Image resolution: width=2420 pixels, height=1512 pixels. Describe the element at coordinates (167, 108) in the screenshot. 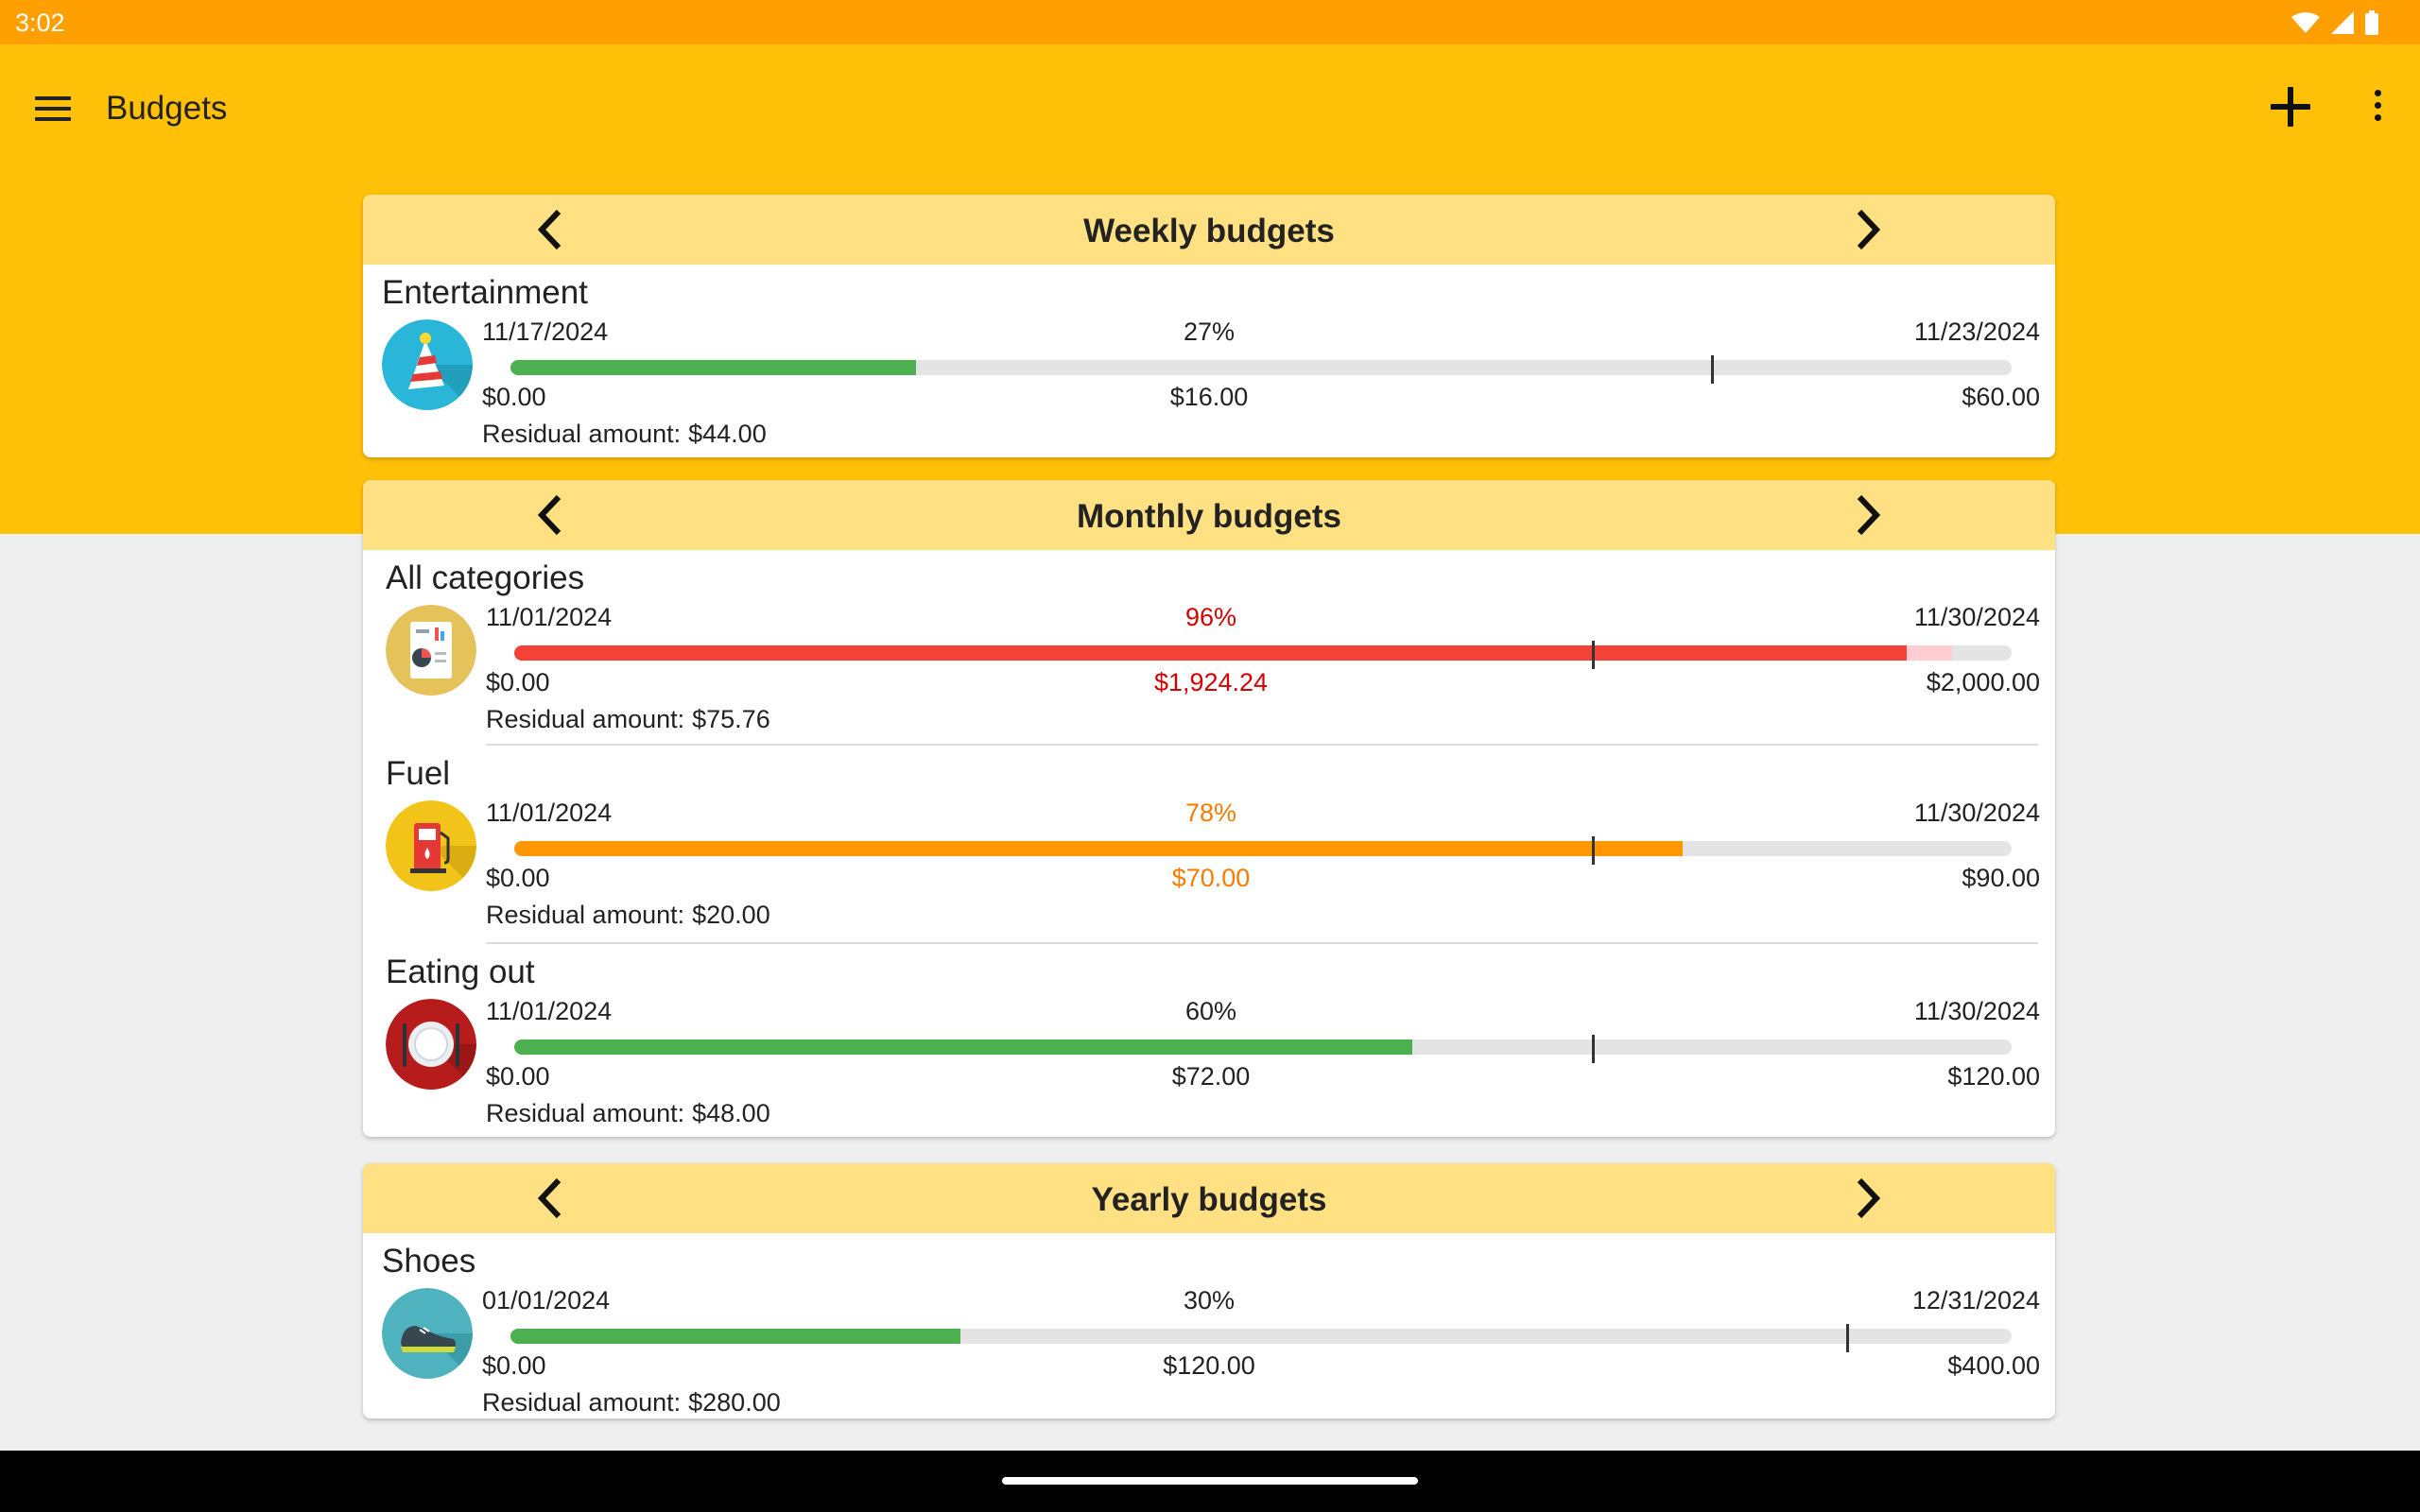

I see `page-title: Budgets` at that location.